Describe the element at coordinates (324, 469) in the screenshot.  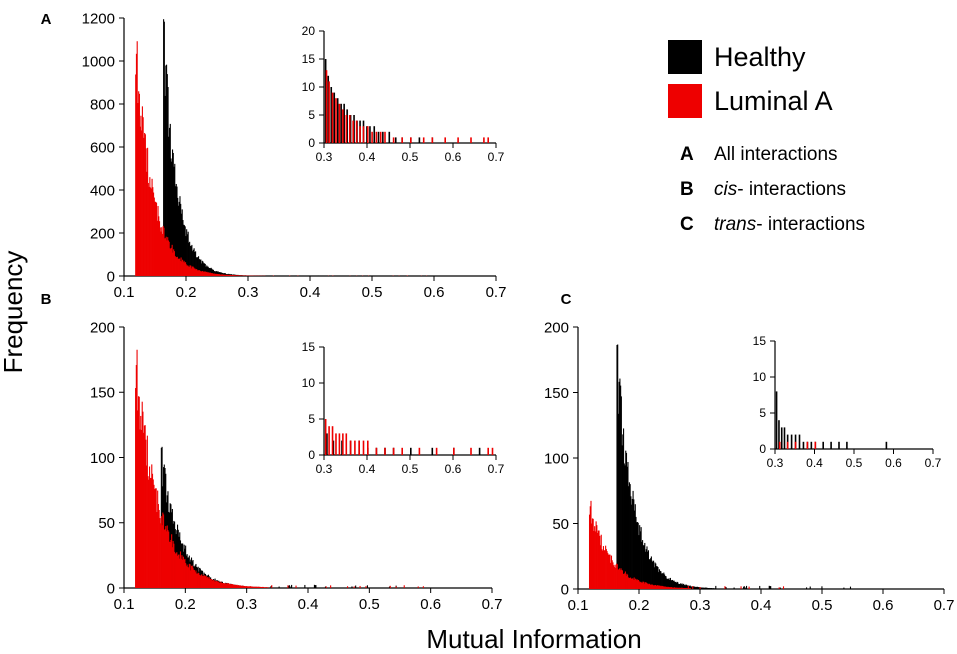
I see `panel-b-inset-x-tick-label: 0.3` at that location.